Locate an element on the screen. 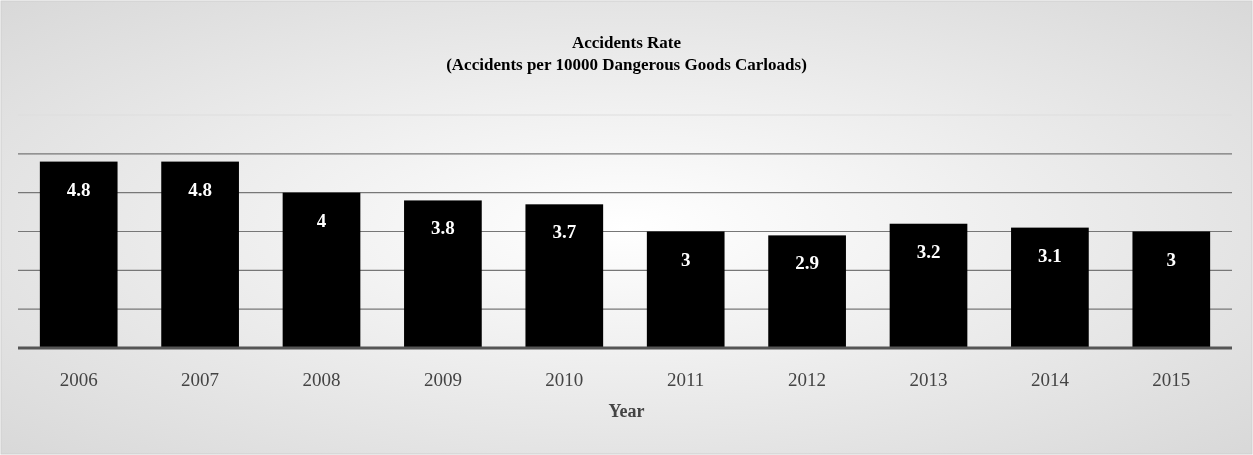  data-label: 3.1 is located at coordinates (1050, 255).